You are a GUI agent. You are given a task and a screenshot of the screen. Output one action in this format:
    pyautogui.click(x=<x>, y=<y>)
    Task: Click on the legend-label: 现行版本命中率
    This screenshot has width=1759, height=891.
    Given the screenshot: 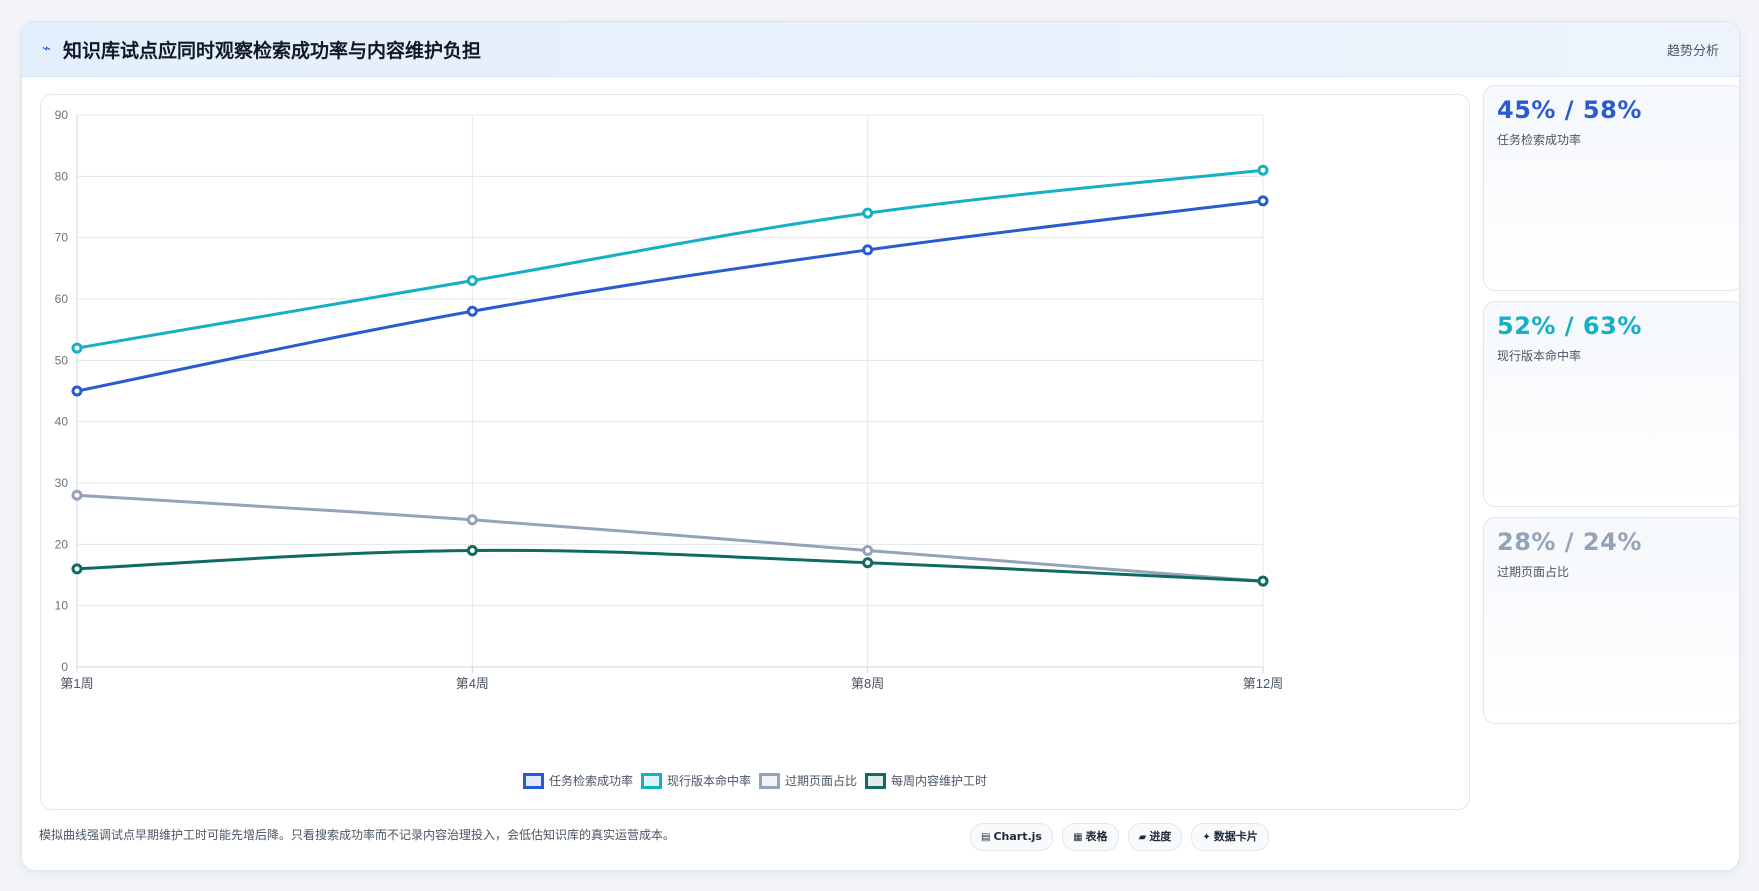 What is the action you would take?
    pyautogui.click(x=708, y=781)
    